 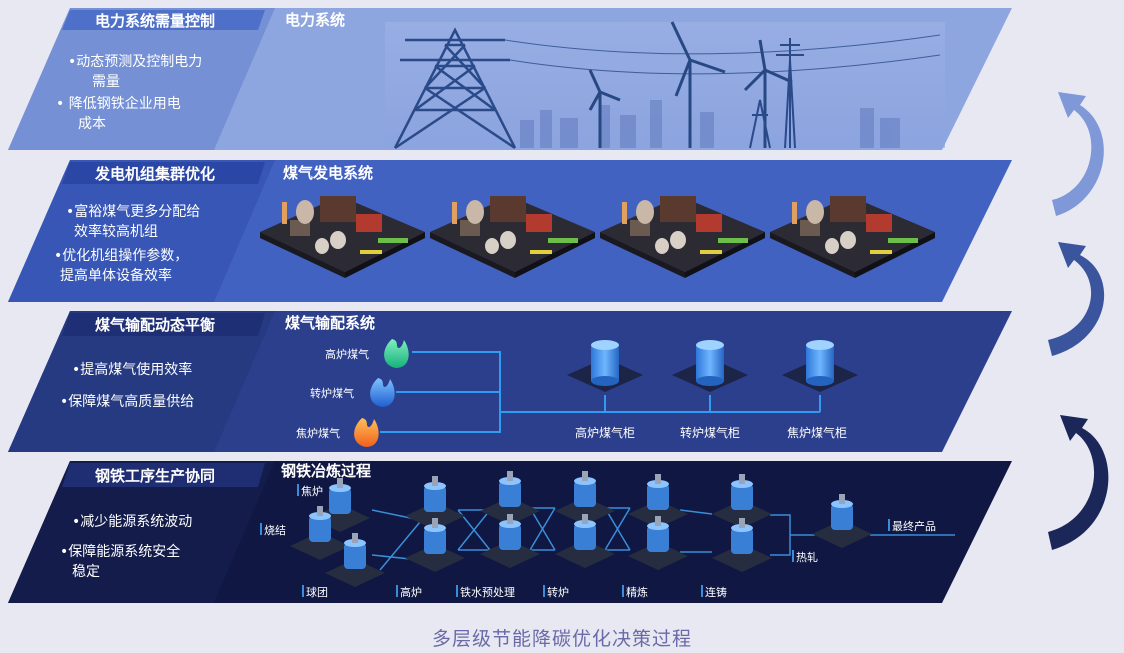 What do you see at coordinates (127, 401) in the screenshot?
I see `layer3-bullet-2: •保障煤气高质量供给` at bounding box center [127, 401].